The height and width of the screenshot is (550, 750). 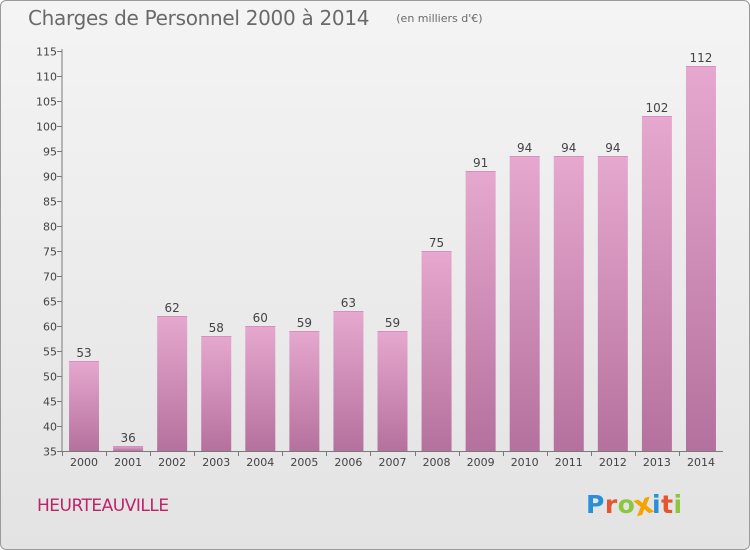 I want to click on x-tick-label: 2007, so click(x=393, y=462).